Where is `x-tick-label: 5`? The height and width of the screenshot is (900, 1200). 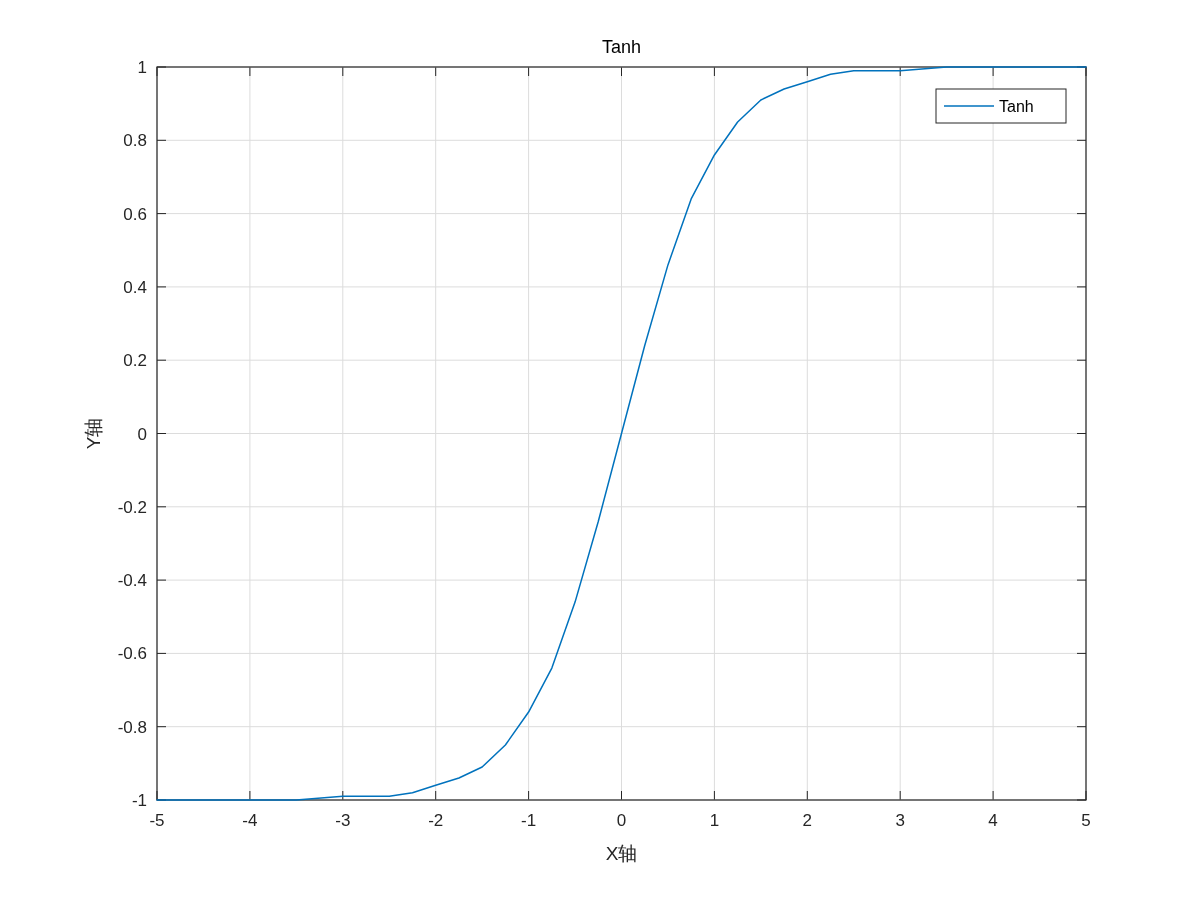
x-tick-label: 5 is located at coordinates (1086, 820).